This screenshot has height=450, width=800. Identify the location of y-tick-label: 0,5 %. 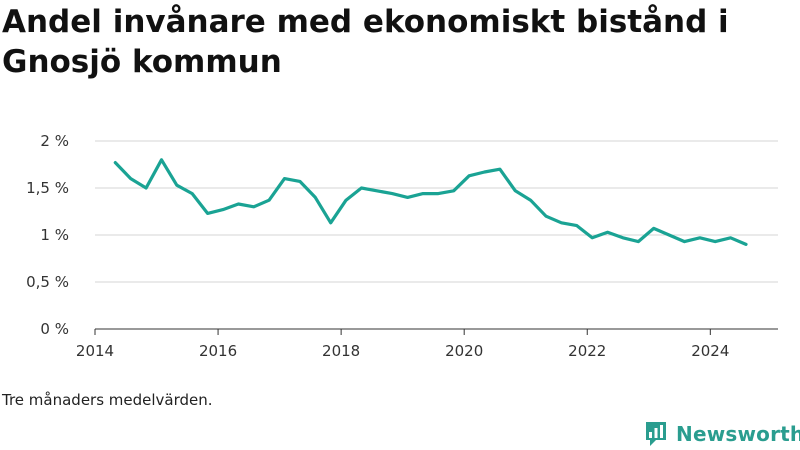
(47, 282).